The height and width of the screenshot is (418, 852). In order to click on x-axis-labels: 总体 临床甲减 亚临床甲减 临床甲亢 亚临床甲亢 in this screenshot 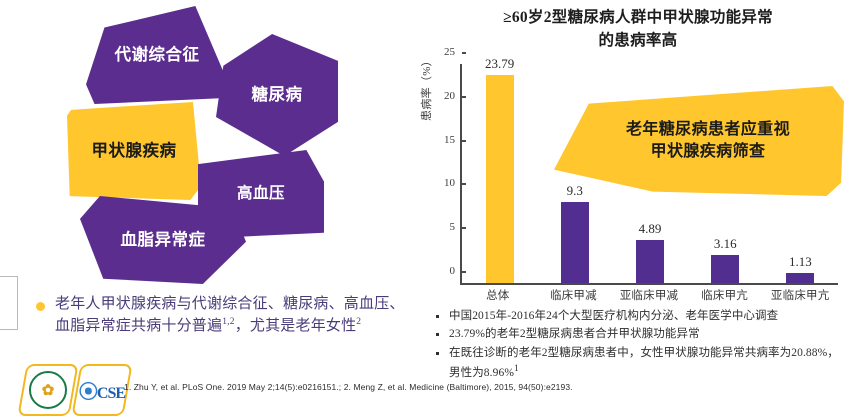, I will do `click(649, 295)`.